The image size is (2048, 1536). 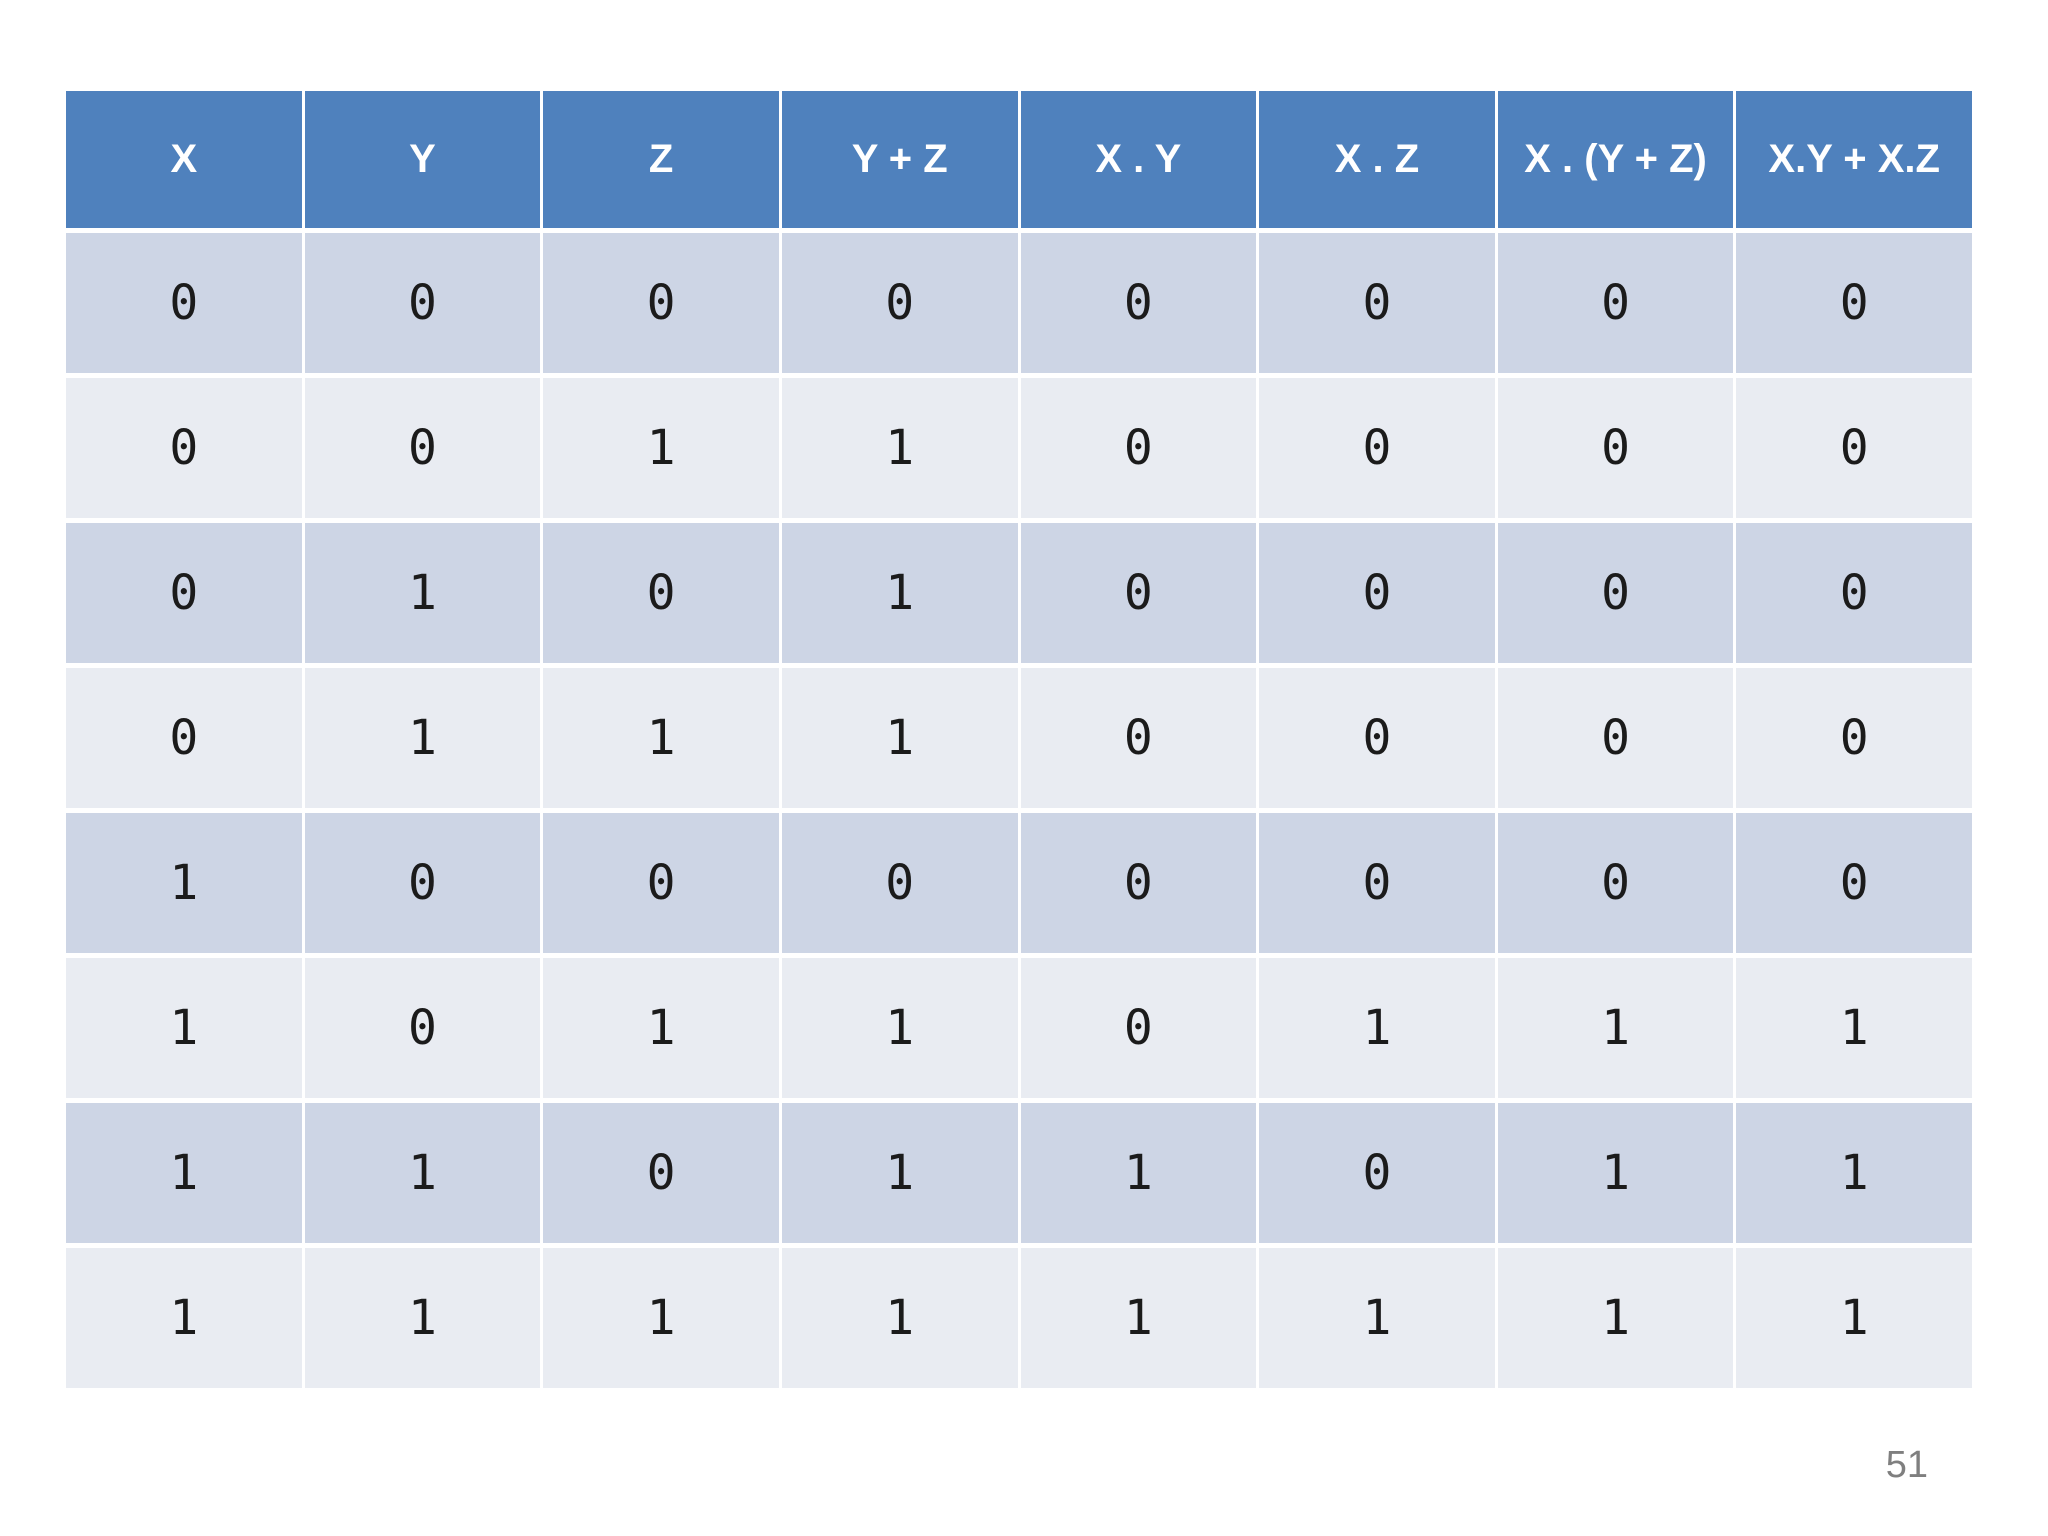 I want to click on column-header: X . Y, so click(x=1138, y=159).